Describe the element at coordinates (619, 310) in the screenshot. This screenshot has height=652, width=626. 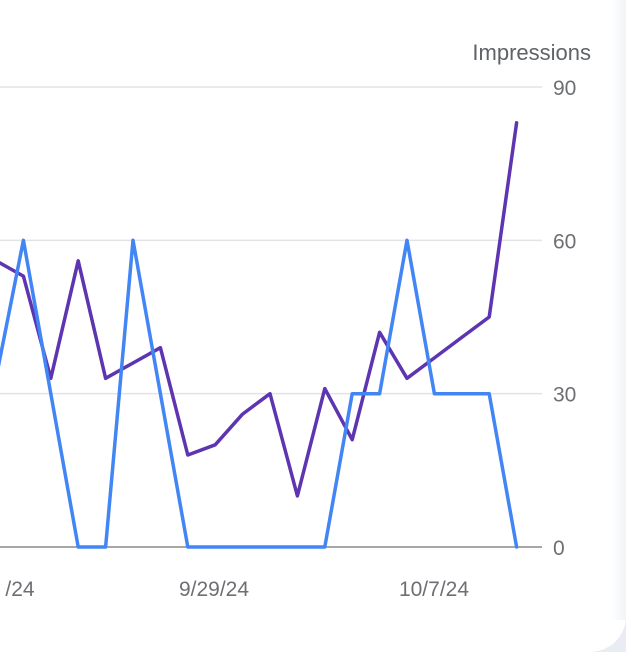
I see `card-edge` at that location.